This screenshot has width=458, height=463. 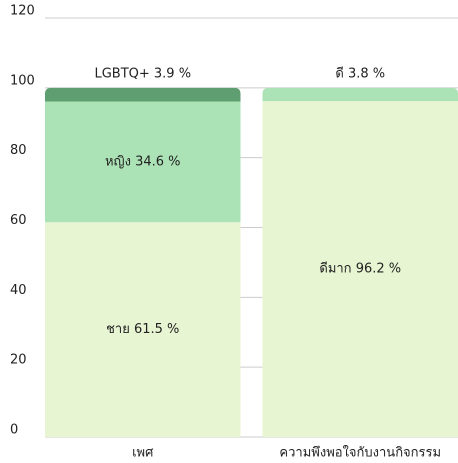 What do you see at coordinates (18, 150) in the screenshot?
I see `y-tick-label: 80` at bounding box center [18, 150].